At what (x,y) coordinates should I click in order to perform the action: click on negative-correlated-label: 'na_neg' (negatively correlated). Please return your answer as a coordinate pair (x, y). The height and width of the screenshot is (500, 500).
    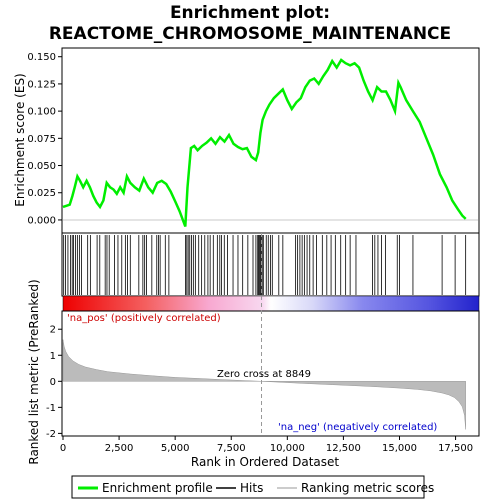
    Looking at the image, I should click on (357, 427).